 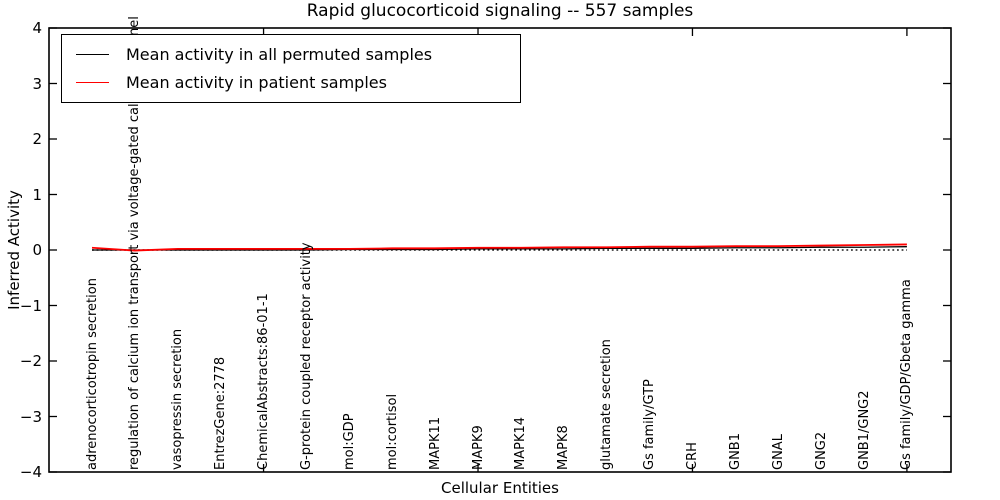 I want to click on x-category-label: MAPK8, so click(x=564, y=447).